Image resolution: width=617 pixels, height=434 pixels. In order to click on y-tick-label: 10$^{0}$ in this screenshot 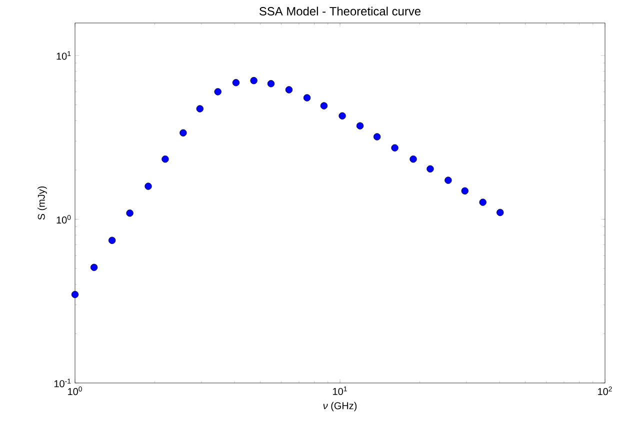, I will do `click(63, 219)`.